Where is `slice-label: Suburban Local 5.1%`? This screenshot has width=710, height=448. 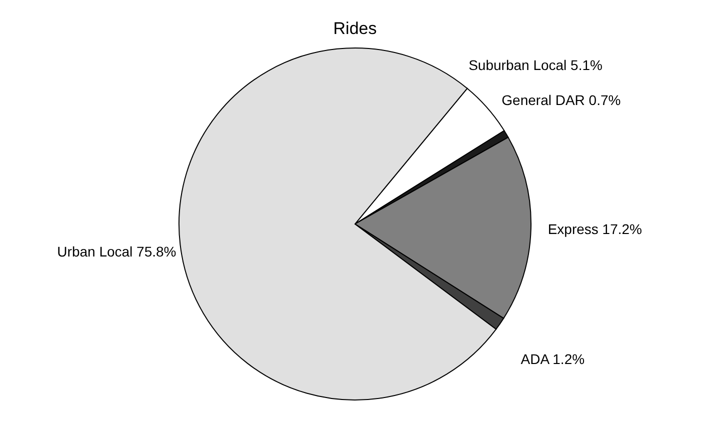 slice-label: Suburban Local 5.1% is located at coordinates (535, 64).